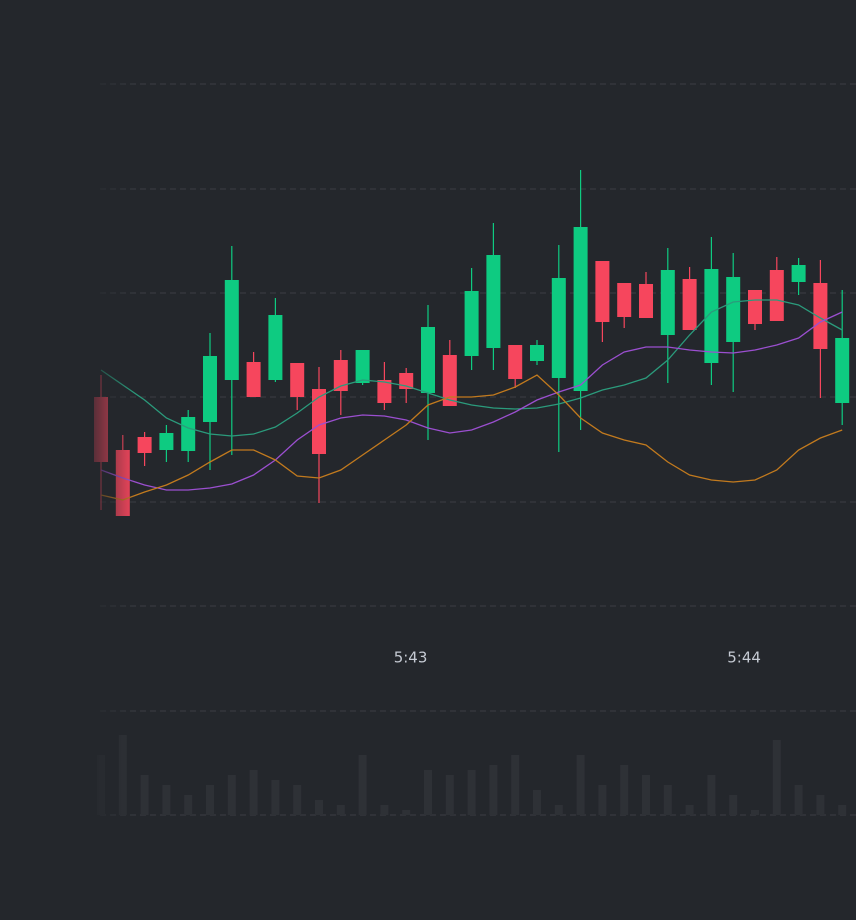 The width and height of the screenshot is (856, 920). Describe the element at coordinates (744, 658) in the screenshot. I see `x-tick-label: 5:44` at that location.